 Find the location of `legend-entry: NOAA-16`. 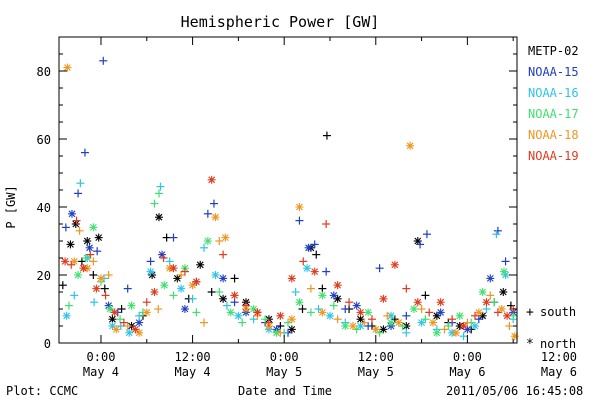

legend-entry: NOAA-16 is located at coordinates (553, 93).